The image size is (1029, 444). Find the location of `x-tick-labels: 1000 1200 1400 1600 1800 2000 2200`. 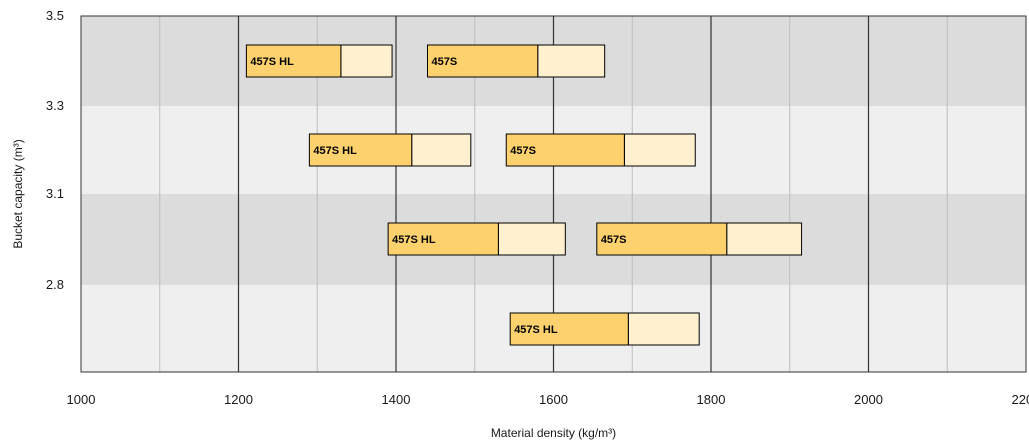

x-tick-labels: 1000 1200 1400 1600 1800 2000 2200 is located at coordinates (548, 399).